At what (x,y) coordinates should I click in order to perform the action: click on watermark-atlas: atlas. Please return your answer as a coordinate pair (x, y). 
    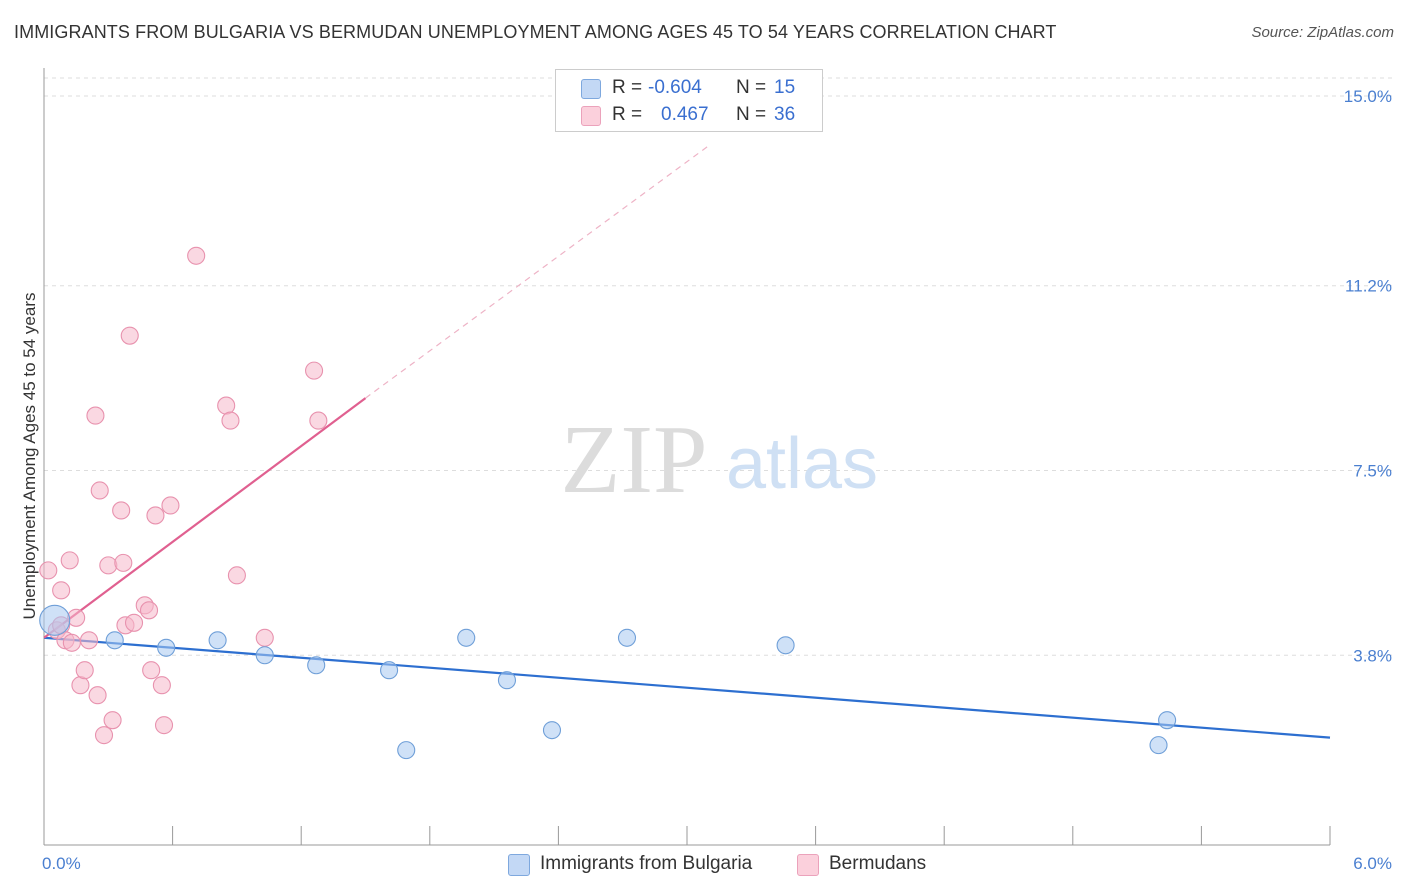
    Looking at the image, I should click on (802, 464).